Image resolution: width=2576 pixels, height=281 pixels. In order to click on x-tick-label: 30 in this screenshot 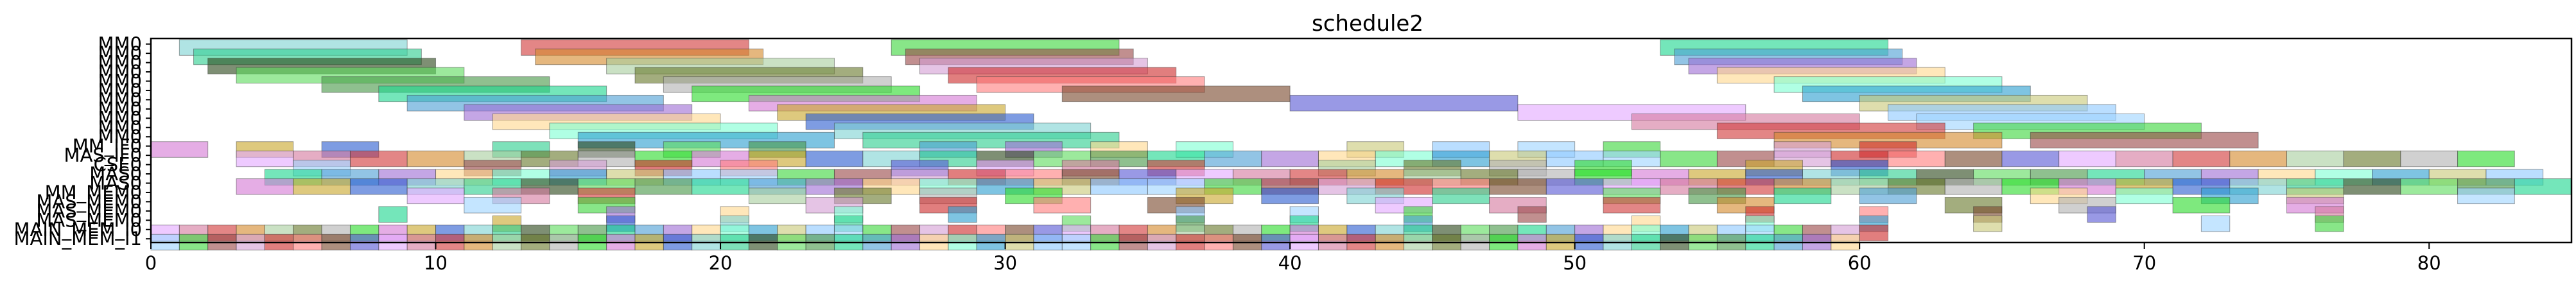, I will do `click(1005, 263)`.